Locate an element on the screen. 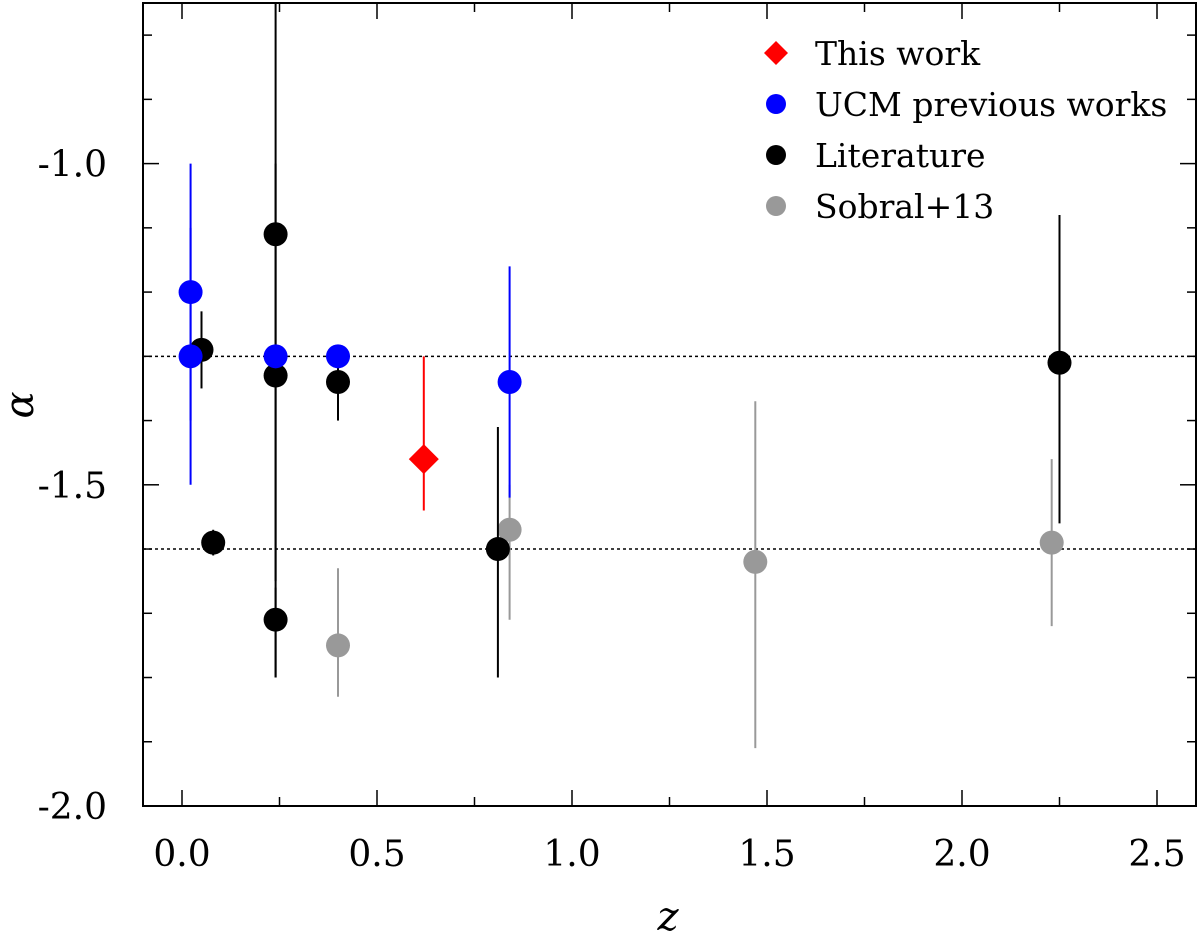  y-tick-label: -2.0 is located at coordinates (72, 807).